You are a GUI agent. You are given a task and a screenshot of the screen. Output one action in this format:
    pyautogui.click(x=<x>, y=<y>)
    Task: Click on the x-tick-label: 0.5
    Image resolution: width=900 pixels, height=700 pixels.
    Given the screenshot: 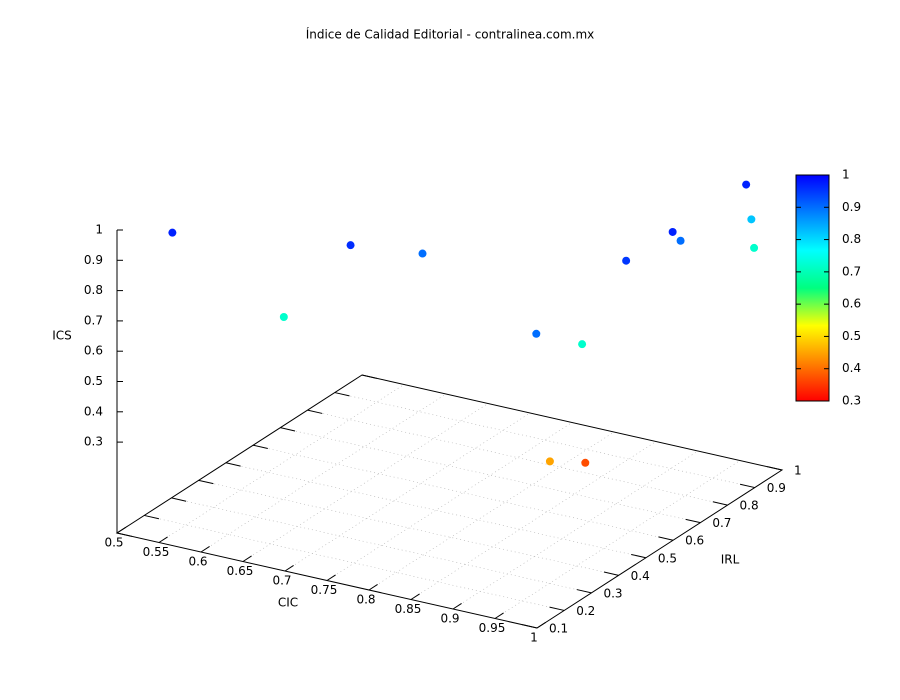 What is the action you would take?
    pyautogui.click(x=113, y=543)
    